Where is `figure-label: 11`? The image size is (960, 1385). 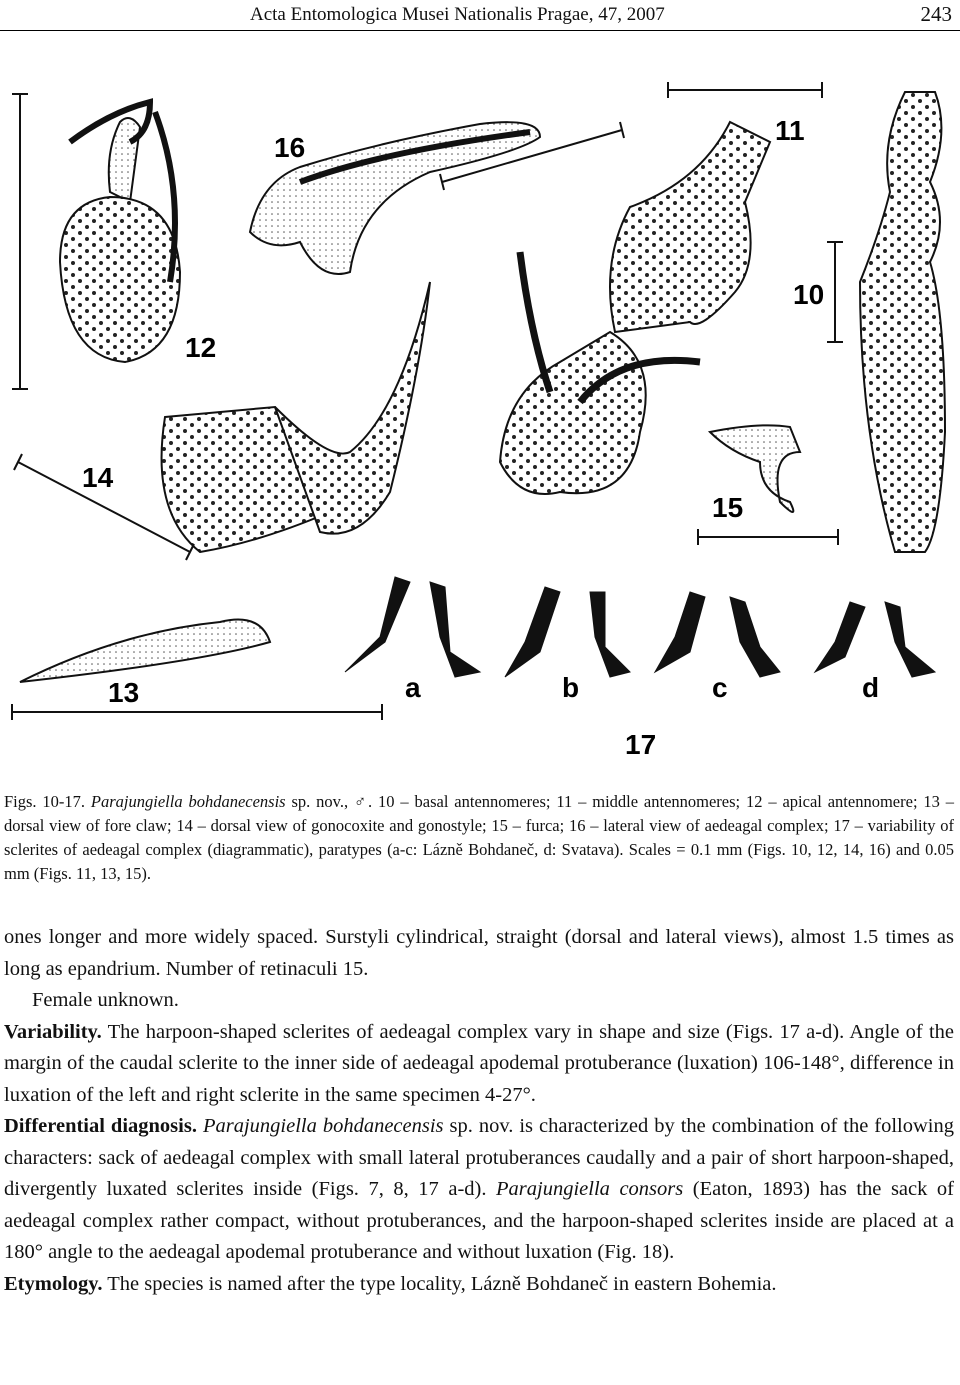
figure-label: 11 is located at coordinates (790, 130).